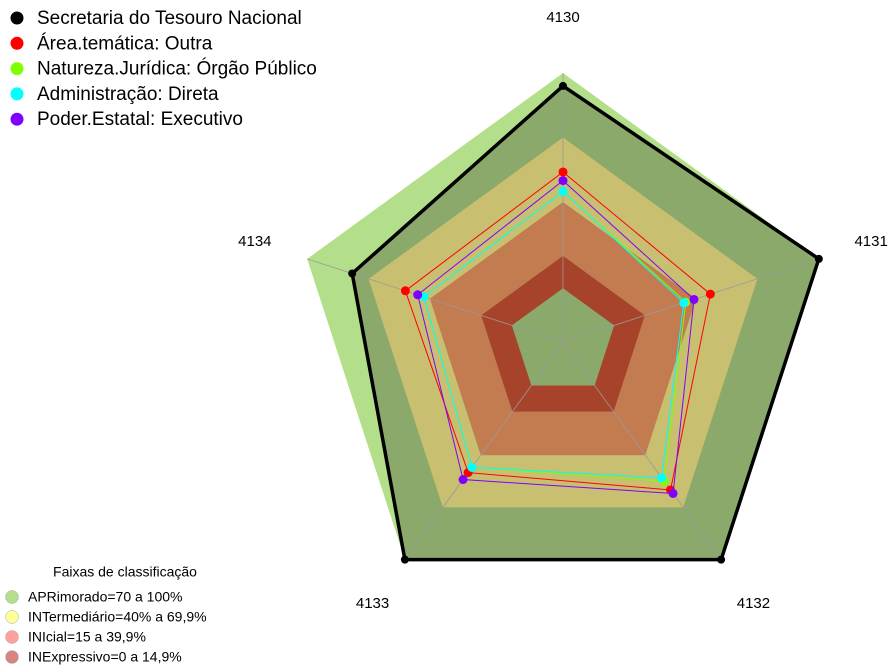  What do you see at coordinates (254, 241) in the screenshot?
I see `category-label: 4134` at bounding box center [254, 241].